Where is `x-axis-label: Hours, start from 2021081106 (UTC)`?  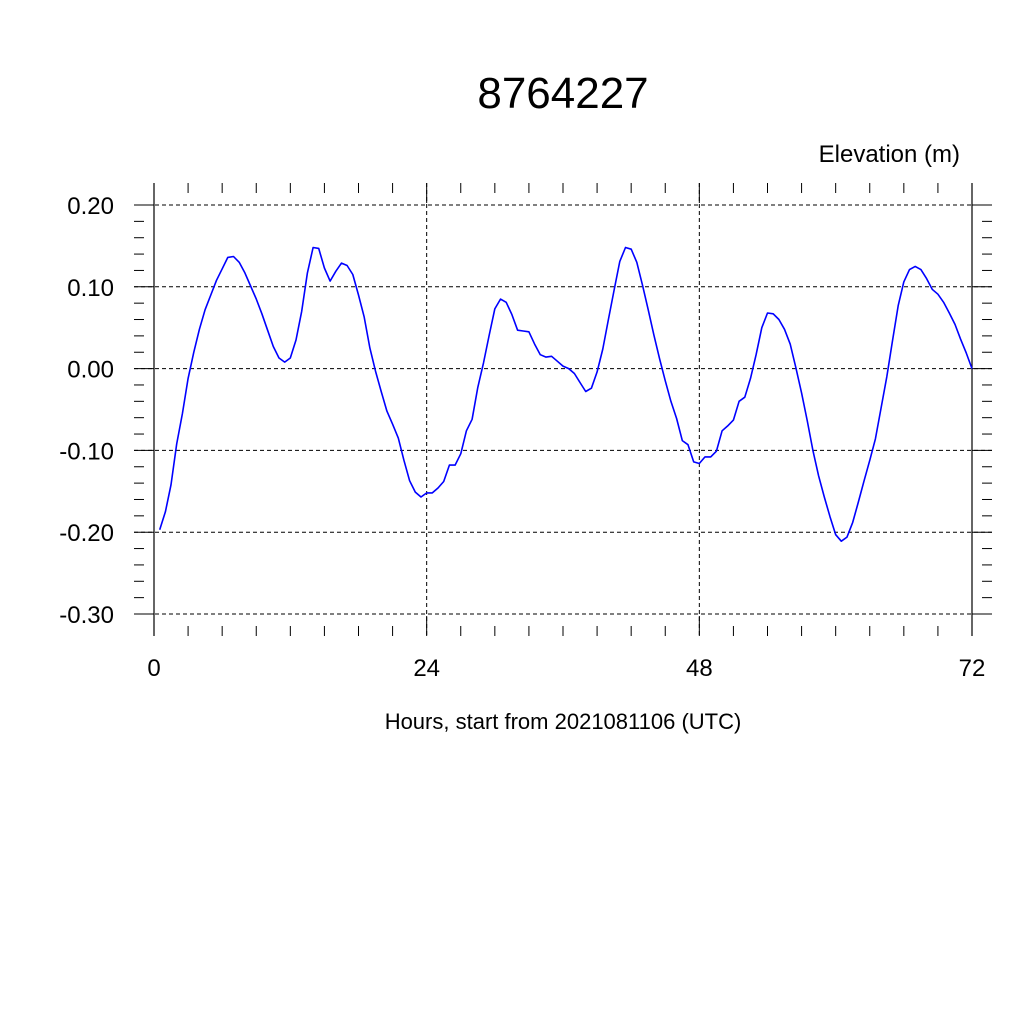 x-axis-label: Hours, start from 2021081106 (UTC) is located at coordinates (563, 721).